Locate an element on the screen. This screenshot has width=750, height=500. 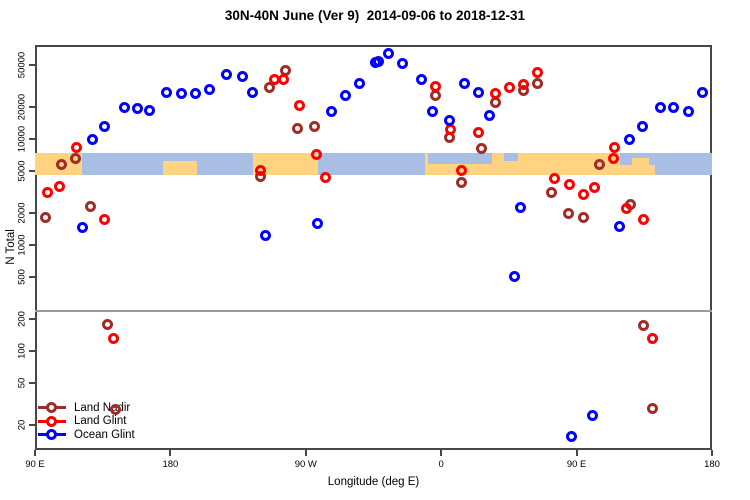
y-tick-label: 20000 is located at coordinates (22, 107).